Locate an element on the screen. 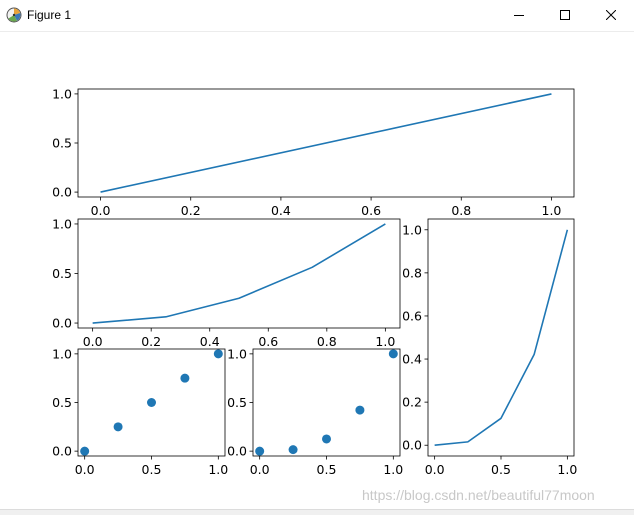 The image size is (634, 515). subplot-middle-left: 0.0 0.2 0.4 0.6 0.8 1.0 0.0 0.5 1.0 is located at coordinates (226, 282).